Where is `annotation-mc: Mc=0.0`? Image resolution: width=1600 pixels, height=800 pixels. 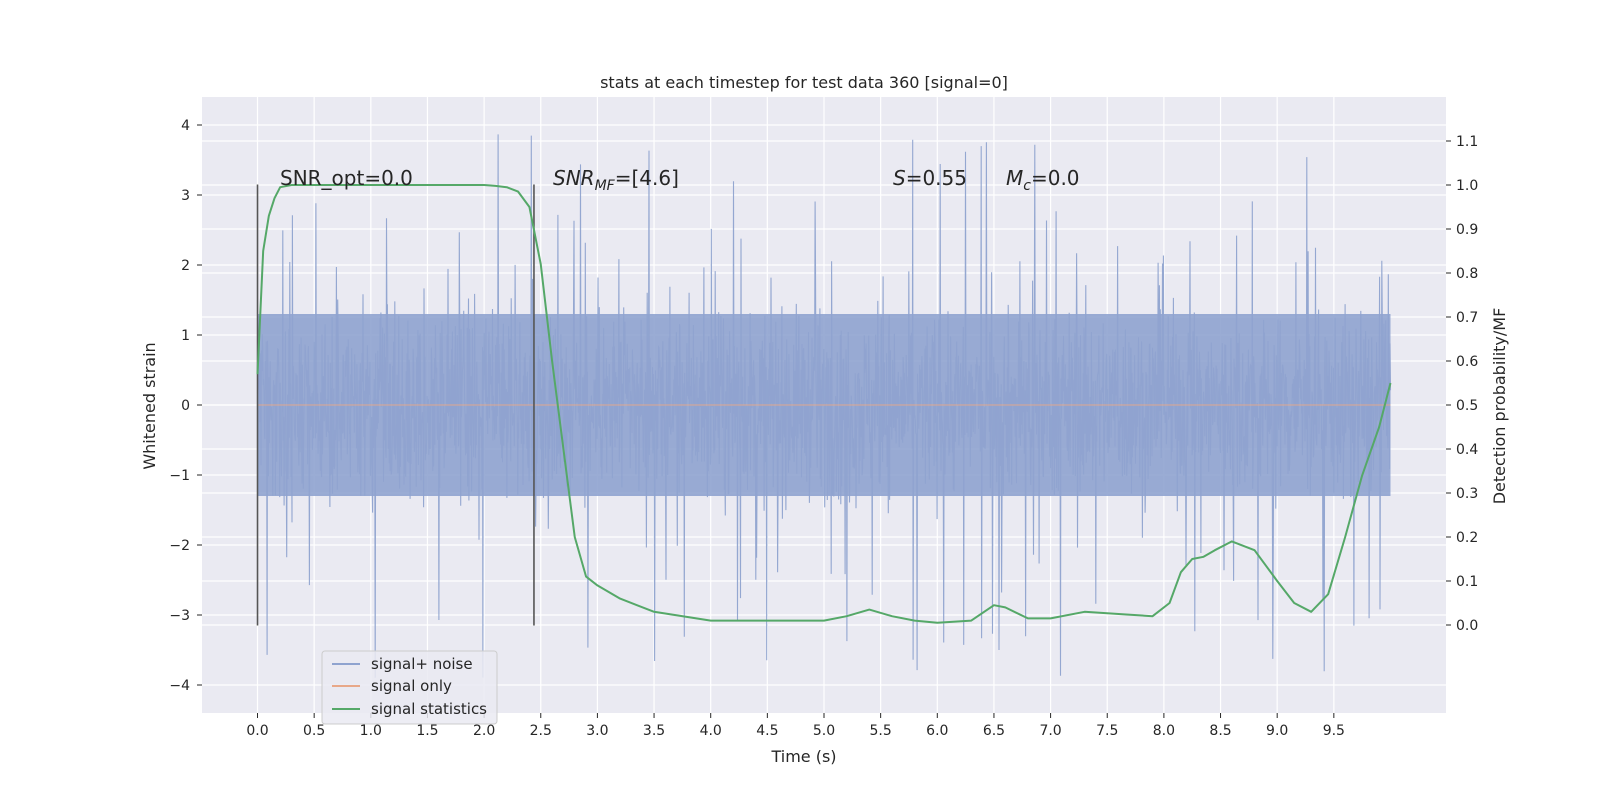 annotation-mc: Mc=0.0 is located at coordinates (1043, 180).